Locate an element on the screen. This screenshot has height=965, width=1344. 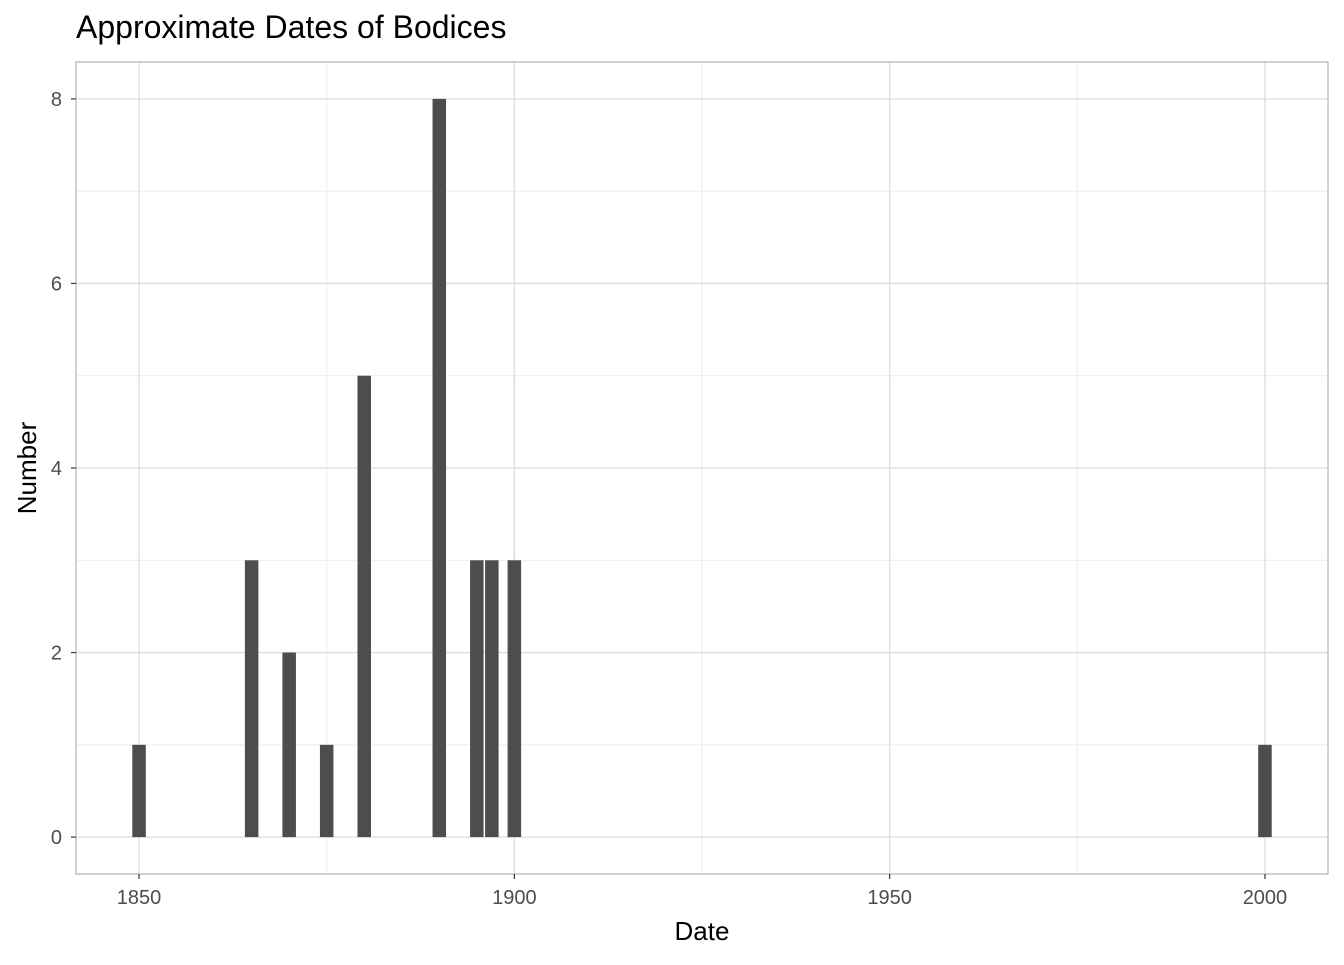
chart-title: Approximate Dates of Bodices is located at coordinates (291, 27).